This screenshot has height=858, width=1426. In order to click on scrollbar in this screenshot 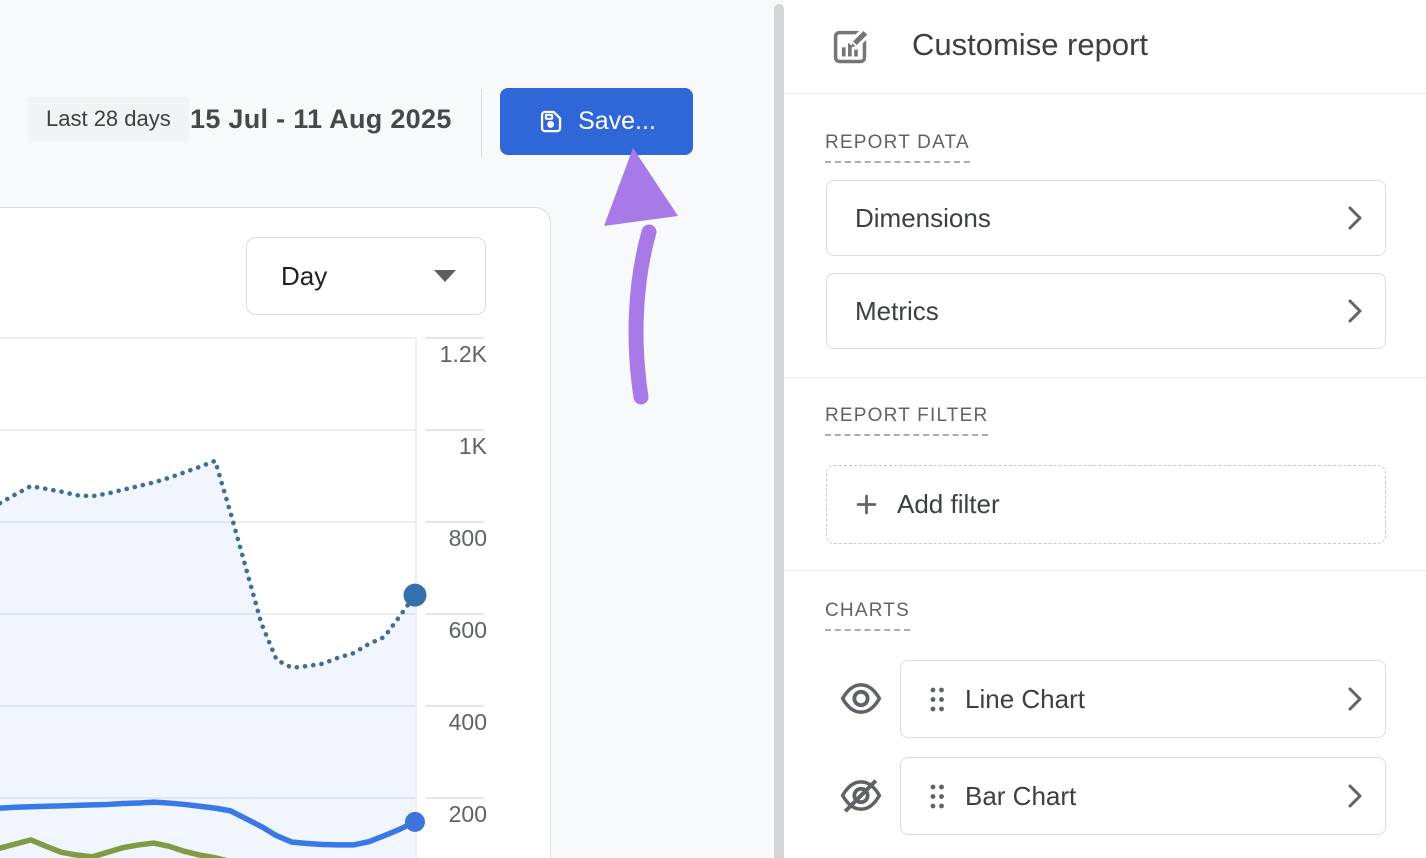, I will do `click(779, 431)`.